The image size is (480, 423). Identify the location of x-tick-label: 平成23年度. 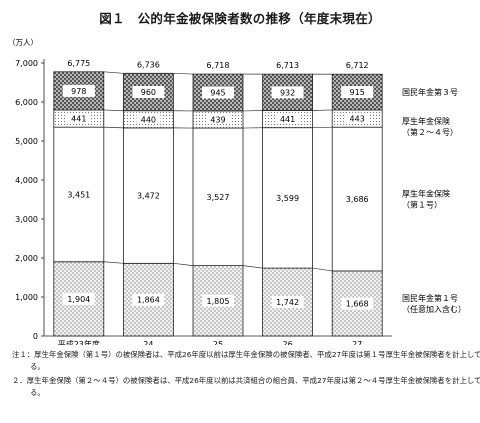
(79, 342).